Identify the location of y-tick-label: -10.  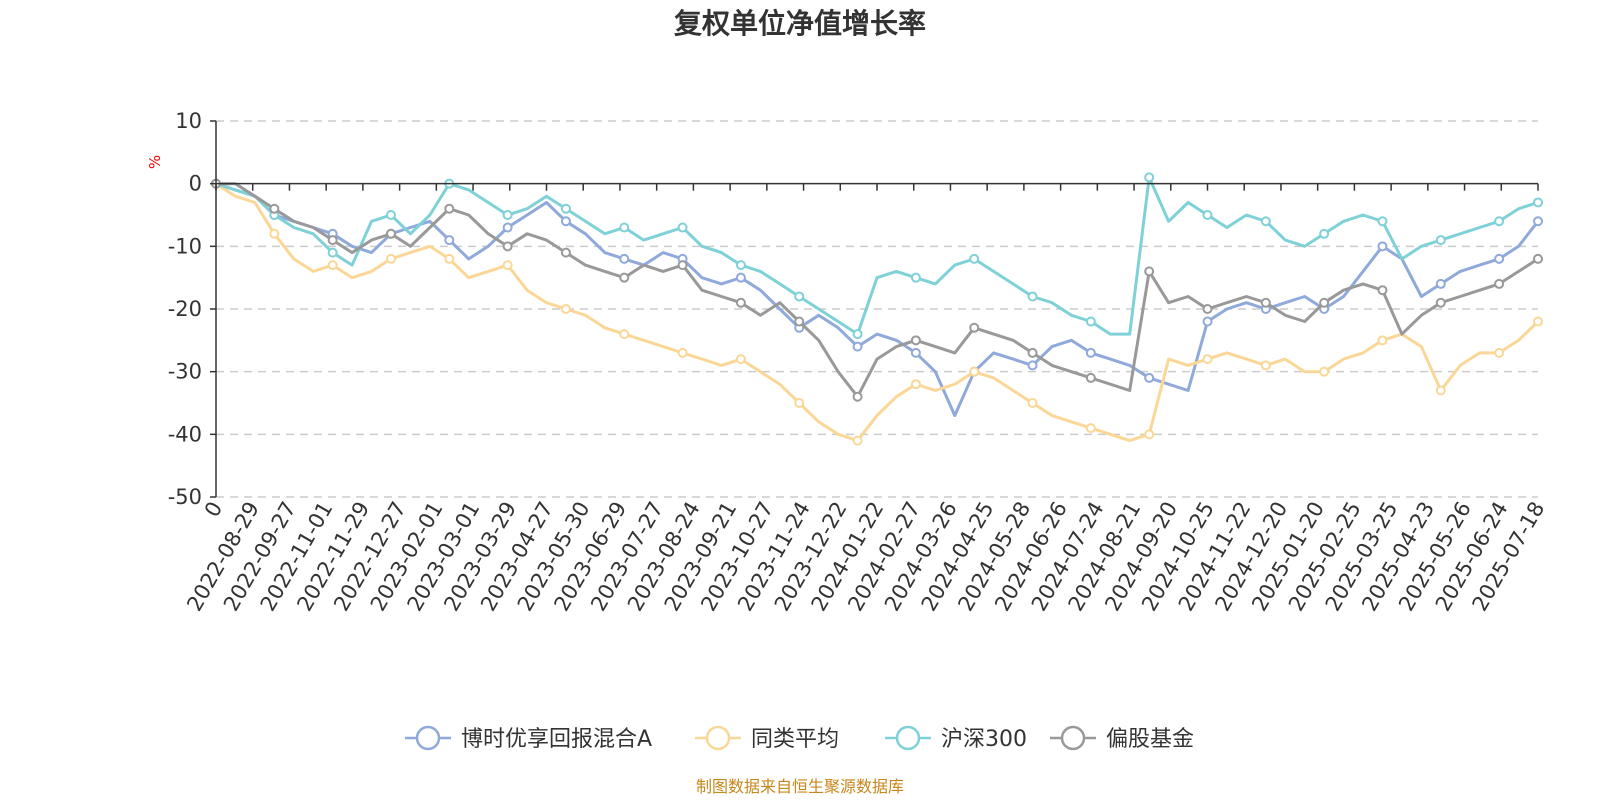
(185, 246).